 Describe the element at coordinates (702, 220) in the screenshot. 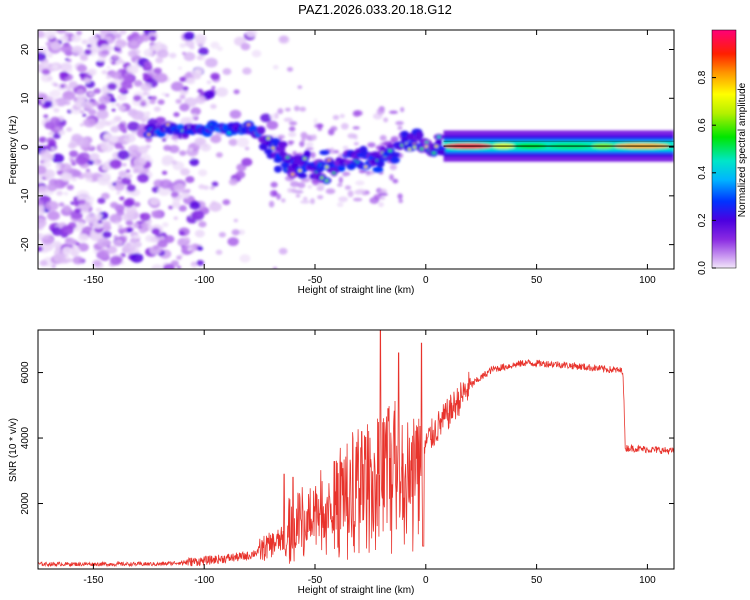

I see `colorbar-tick-label: 0.2` at that location.